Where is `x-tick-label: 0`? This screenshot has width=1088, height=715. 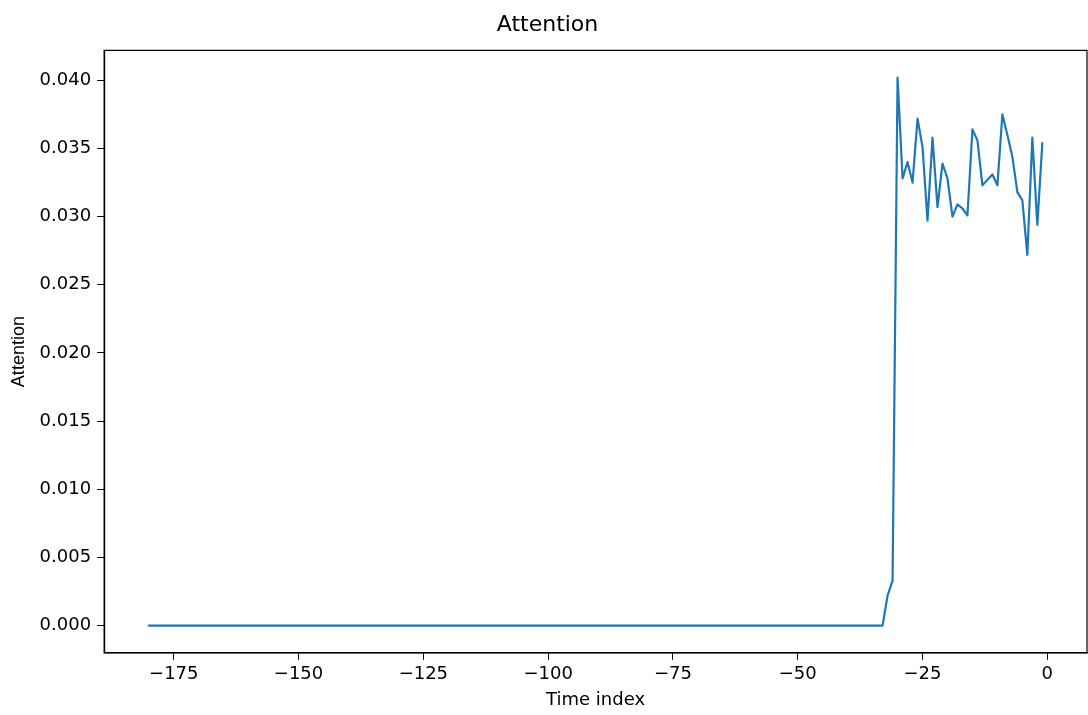 x-tick-label: 0 is located at coordinates (1047, 673).